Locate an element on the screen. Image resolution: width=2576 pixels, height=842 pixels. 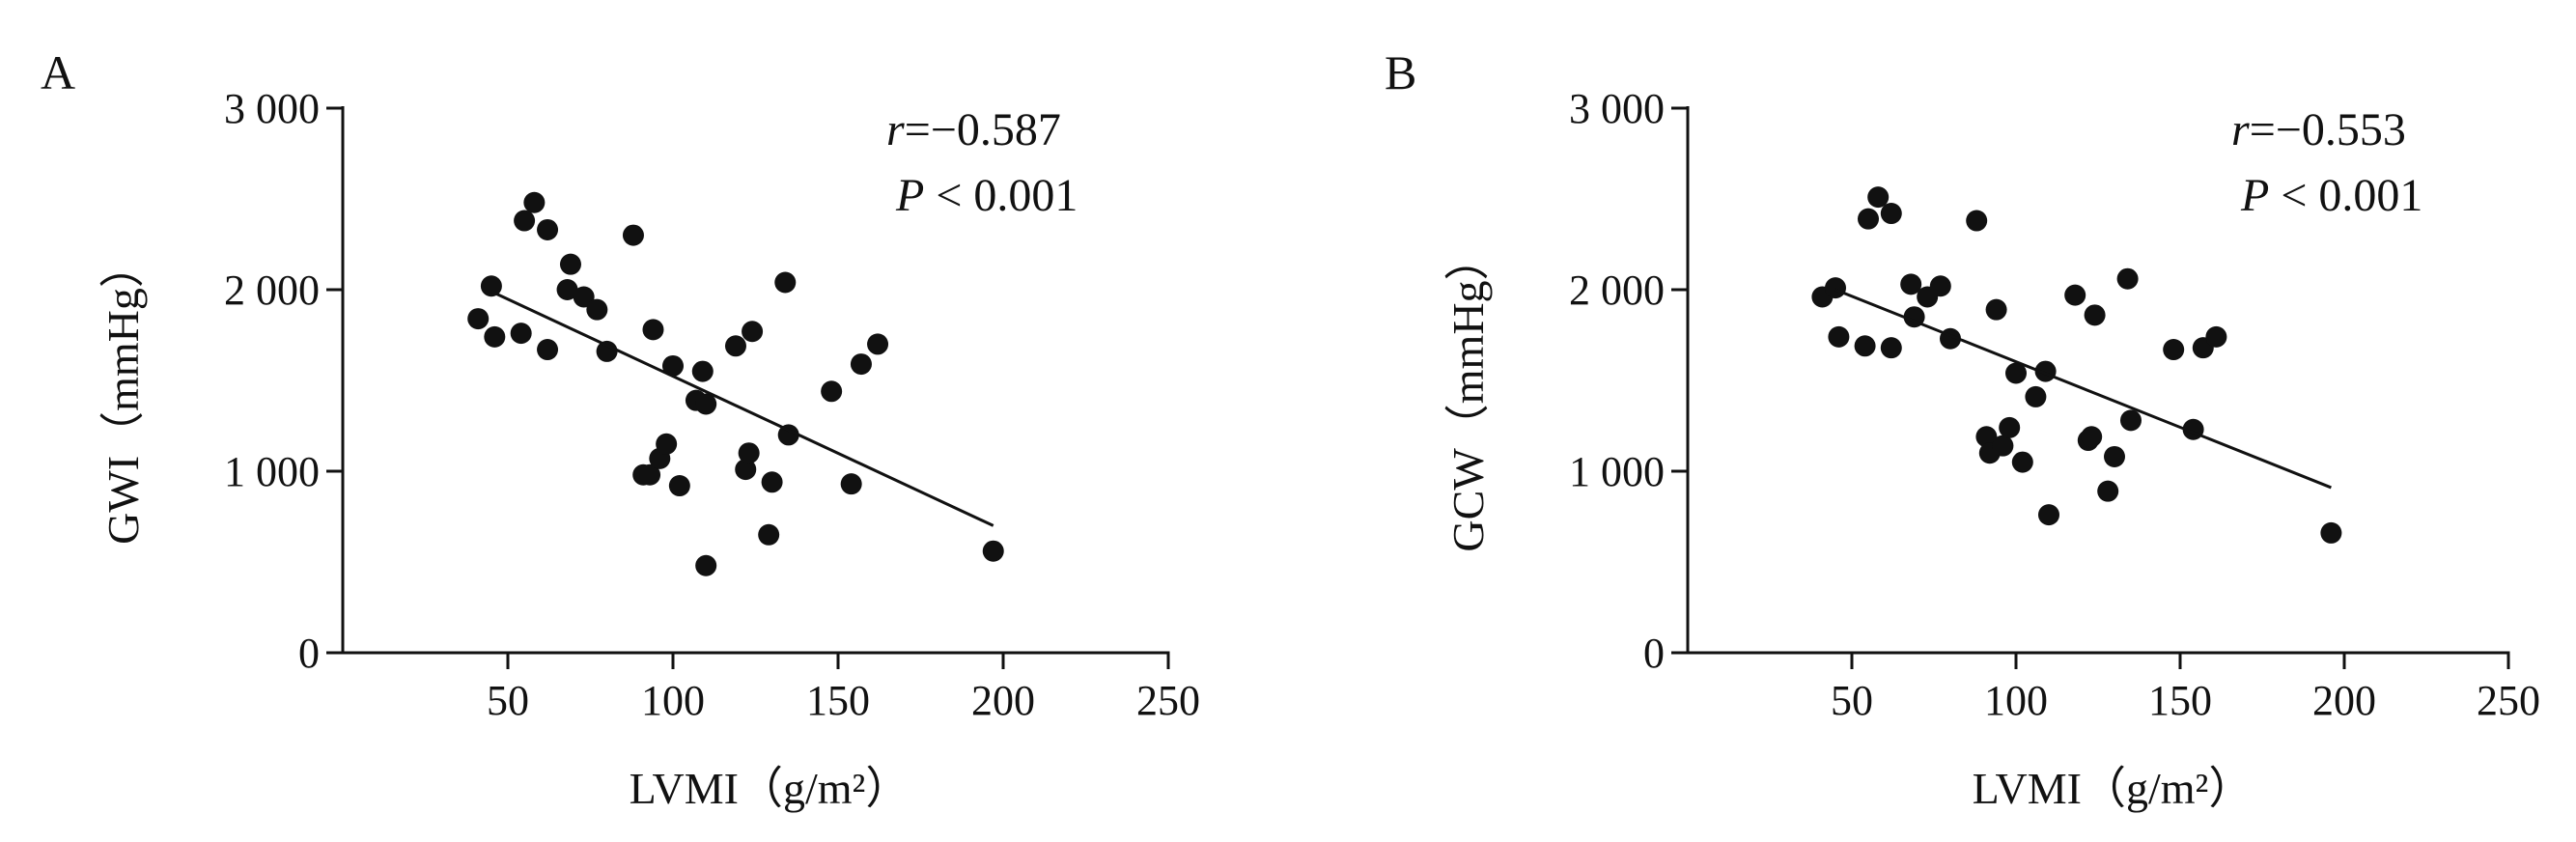
y-tick-label: 3 000 is located at coordinates (272, 108).